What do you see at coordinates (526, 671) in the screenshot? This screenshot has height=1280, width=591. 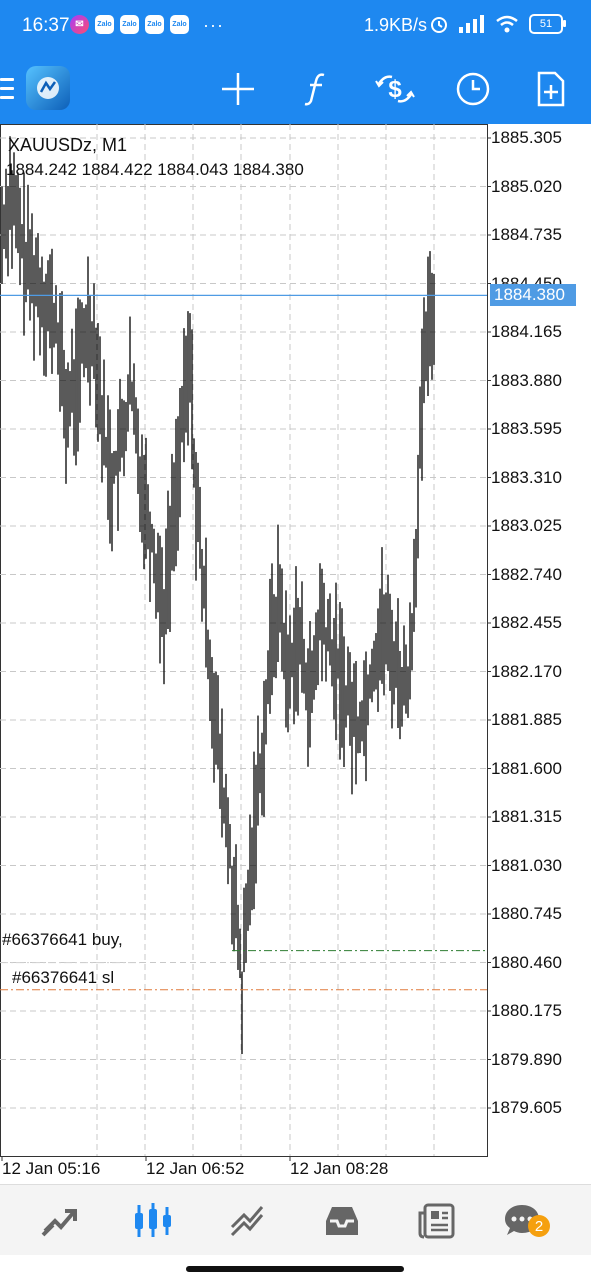 I see `price-label: 1882.170` at bounding box center [526, 671].